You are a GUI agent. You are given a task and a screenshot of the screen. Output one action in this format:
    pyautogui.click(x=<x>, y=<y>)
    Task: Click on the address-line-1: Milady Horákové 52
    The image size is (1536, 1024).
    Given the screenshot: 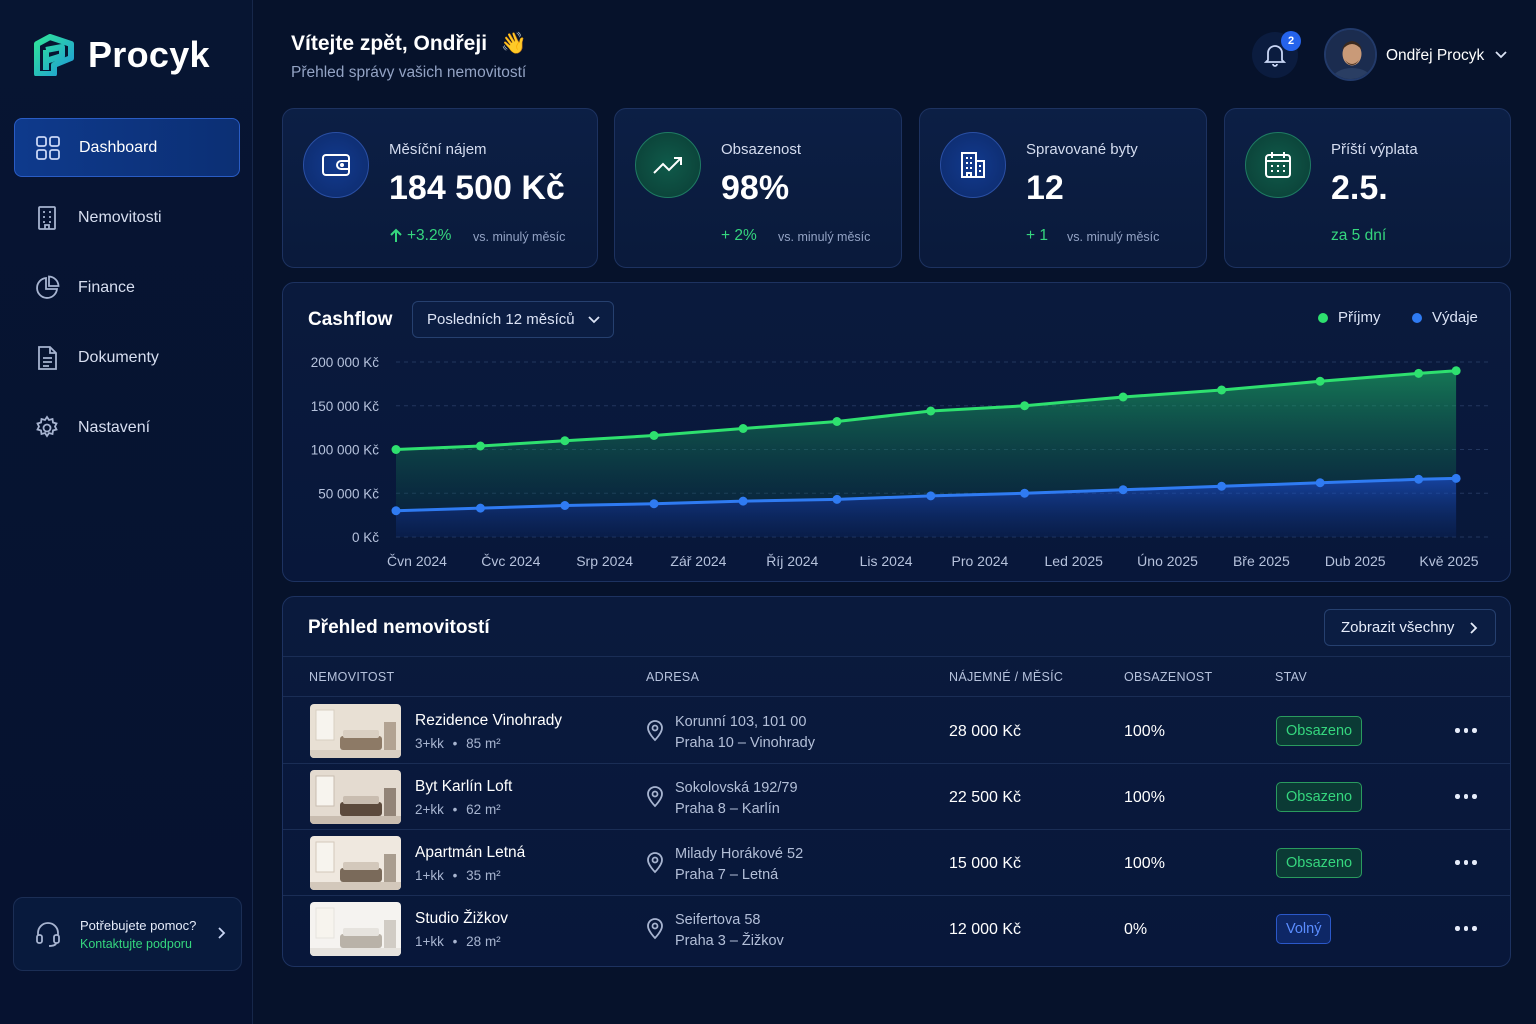 What is the action you would take?
    pyautogui.click(x=739, y=854)
    